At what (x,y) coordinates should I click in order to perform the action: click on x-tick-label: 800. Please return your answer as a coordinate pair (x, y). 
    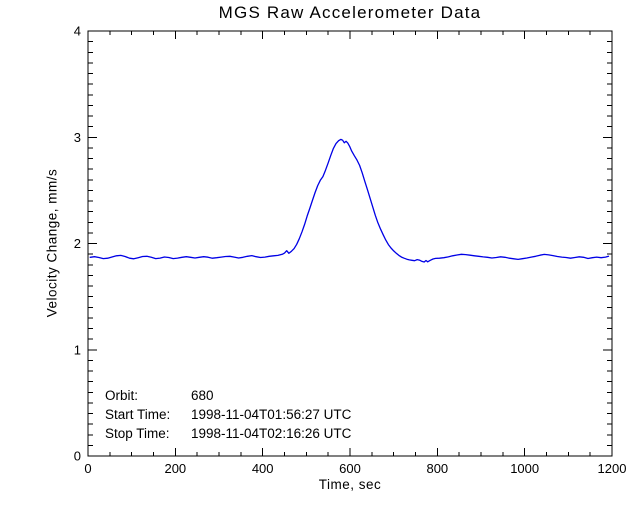
    Looking at the image, I should click on (437, 468).